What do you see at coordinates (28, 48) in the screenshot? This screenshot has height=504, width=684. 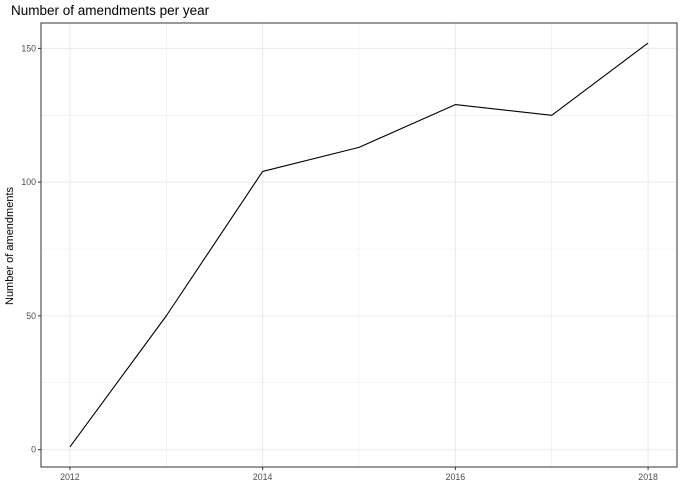 I see `y-tick-label-150: 150` at bounding box center [28, 48].